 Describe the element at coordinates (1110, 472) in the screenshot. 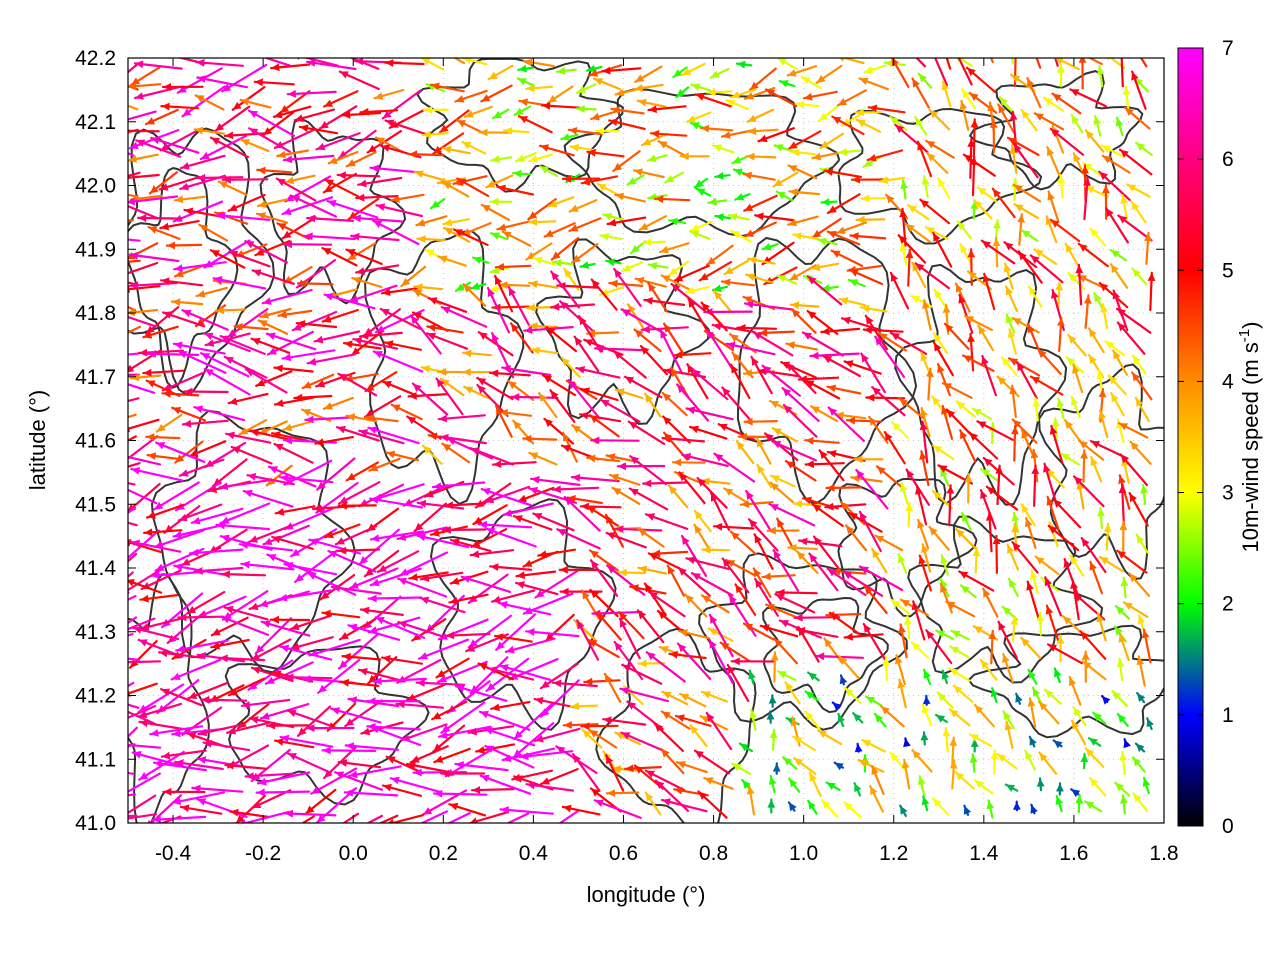

I see `contour-line` at that location.